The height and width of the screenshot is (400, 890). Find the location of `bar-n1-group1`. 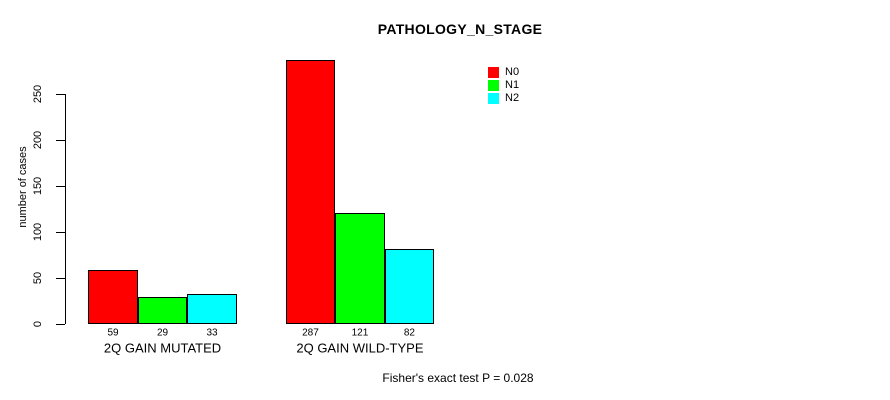

bar-n1-group1 is located at coordinates (162, 310).